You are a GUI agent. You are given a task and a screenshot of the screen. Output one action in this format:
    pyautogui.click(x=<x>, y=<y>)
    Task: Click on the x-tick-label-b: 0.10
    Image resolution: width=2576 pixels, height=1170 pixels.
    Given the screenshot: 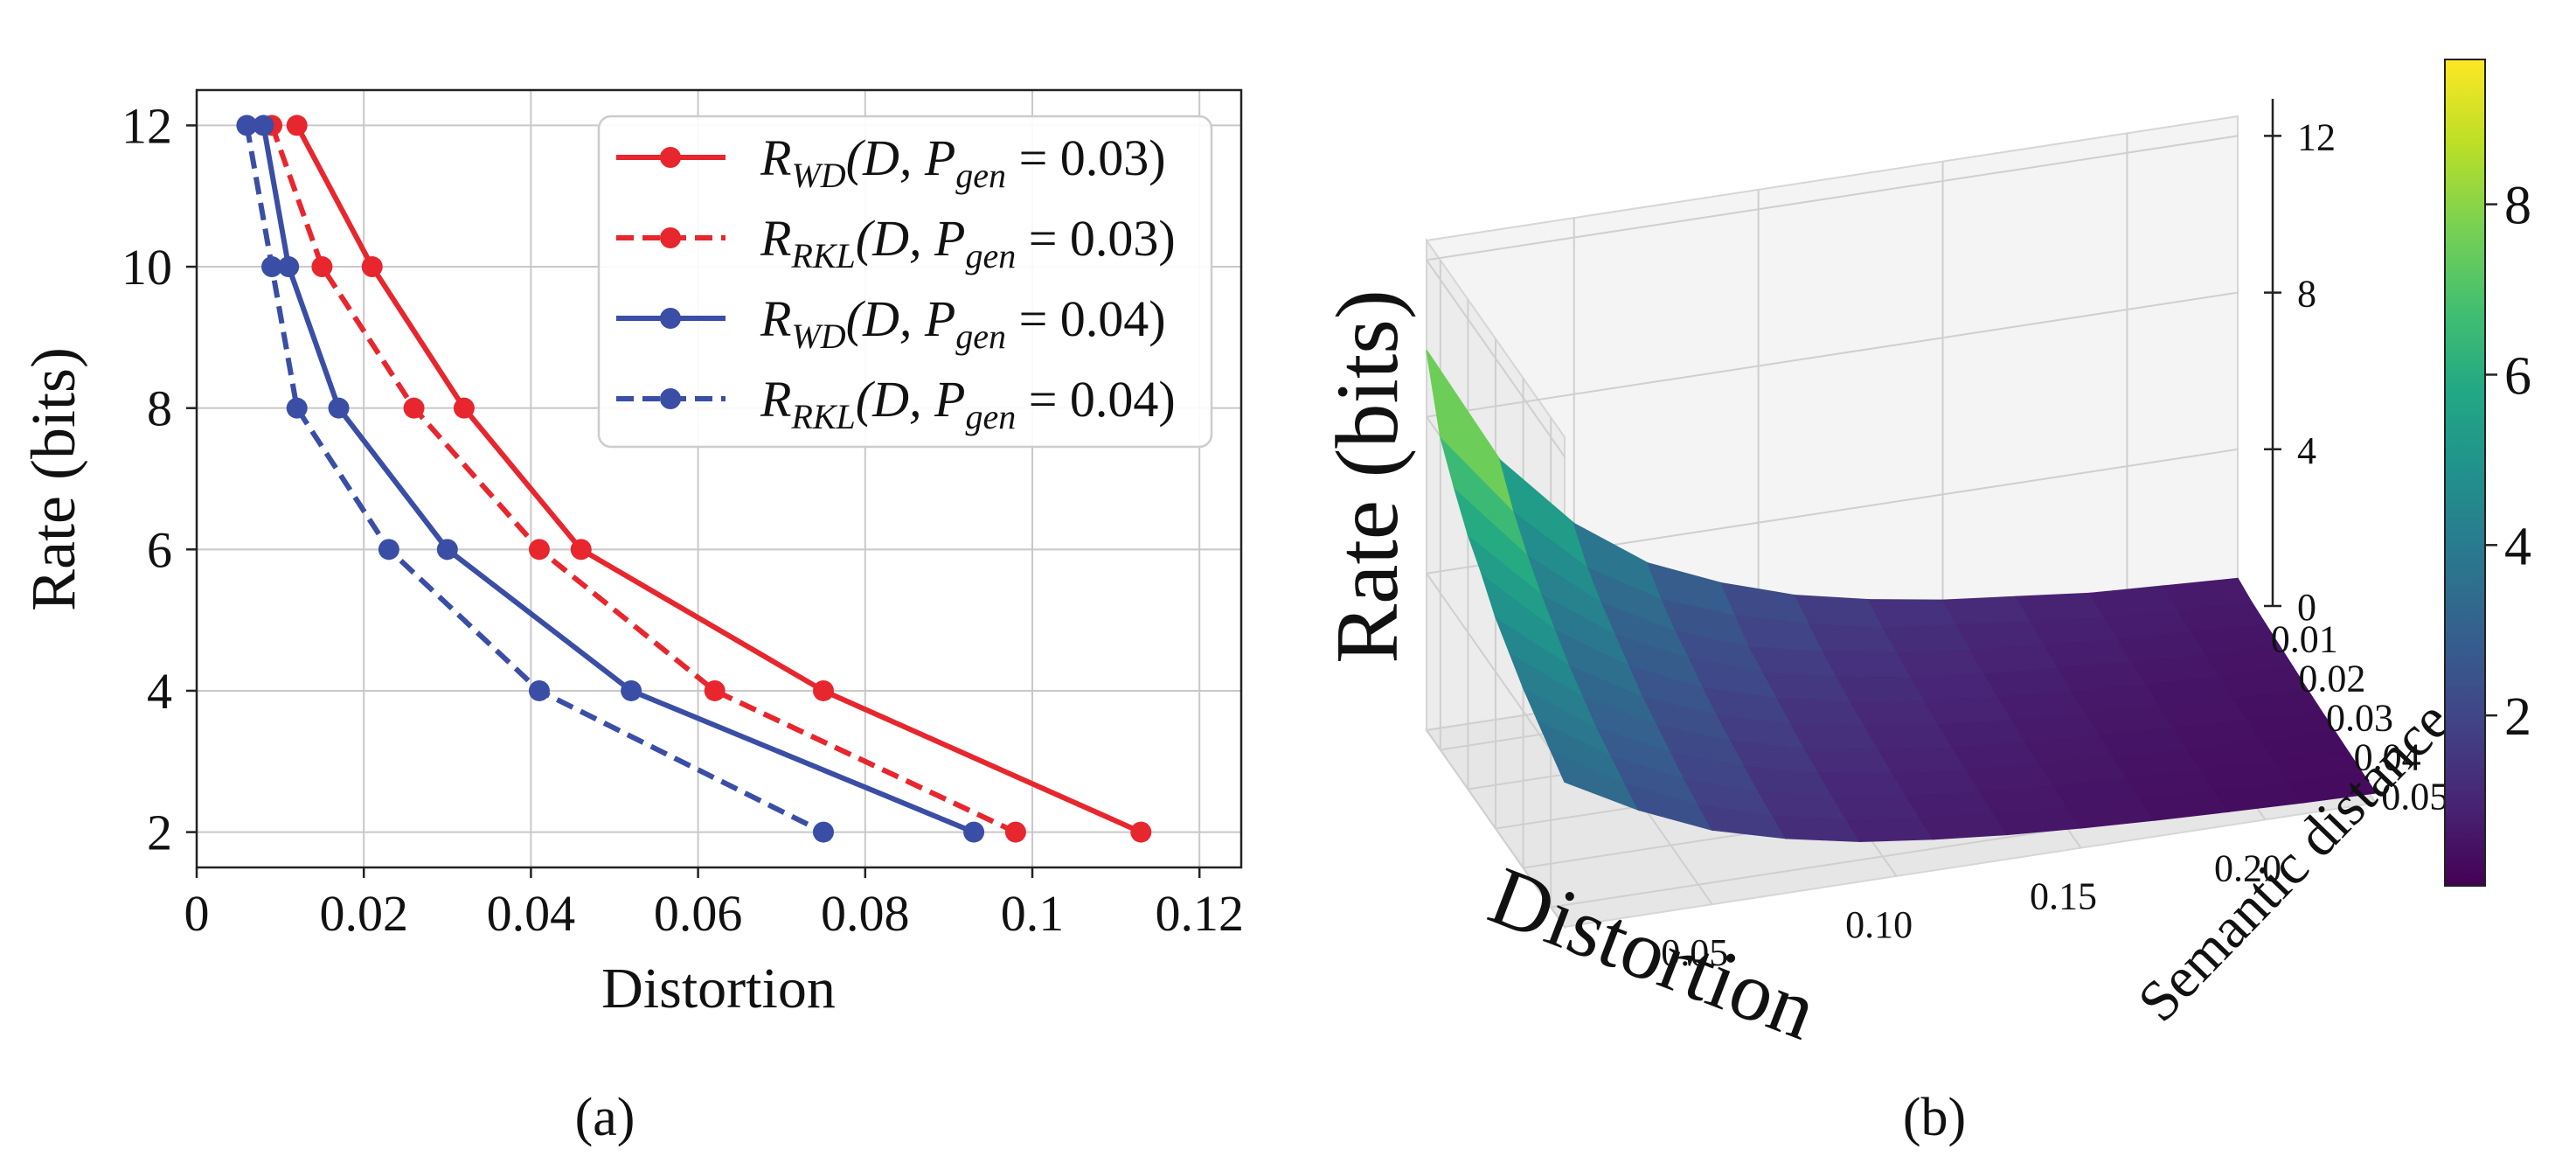 What is the action you would take?
    pyautogui.click(x=1879, y=924)
    